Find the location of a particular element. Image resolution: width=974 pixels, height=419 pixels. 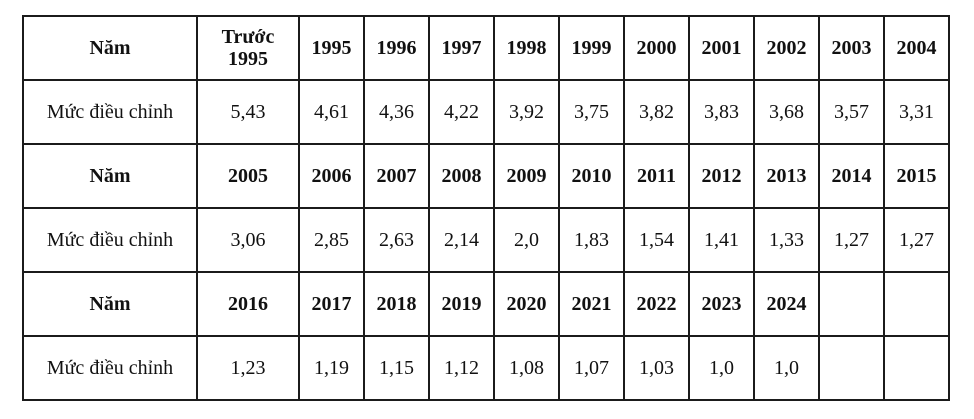

year-cell: 2017 is located at coordinates (331, 304).